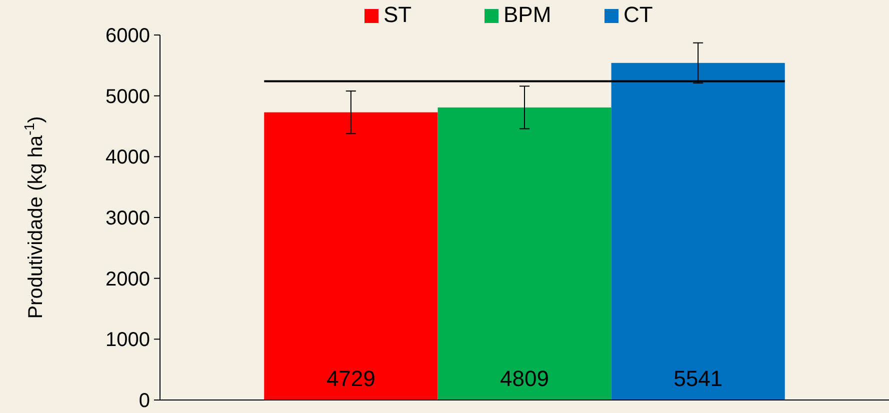 This screenshot has width=889, height=413. Describe the element at coordinates (128, 340) in the screenshot. I see `y-tick-label: 1000` at that location.